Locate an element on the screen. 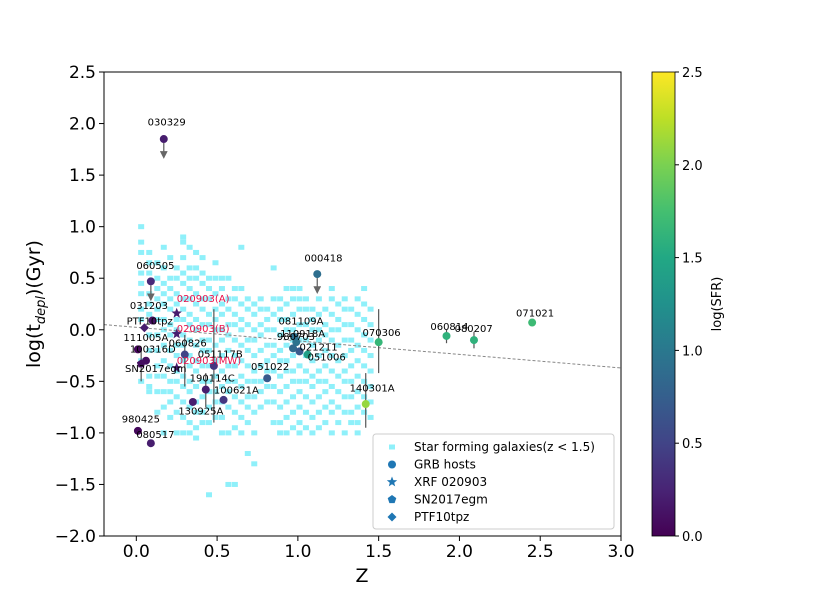  y-tick-label: 1.5 is located at coordinates (82, 176).